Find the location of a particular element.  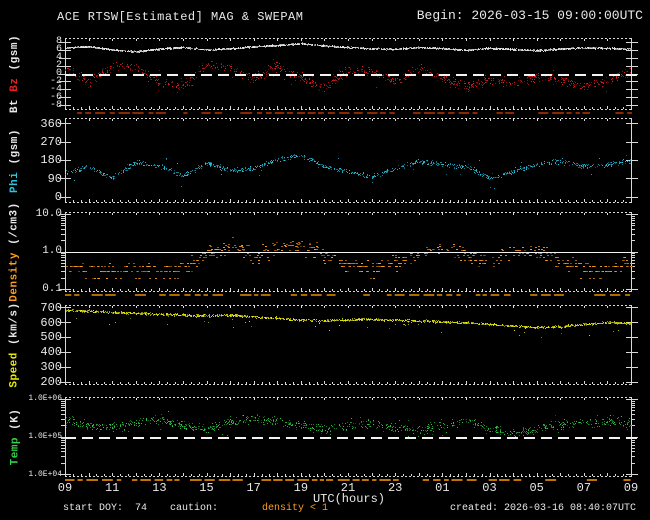

footer-start-doy: start DOY: 74 is located at coordinates (105, 508).